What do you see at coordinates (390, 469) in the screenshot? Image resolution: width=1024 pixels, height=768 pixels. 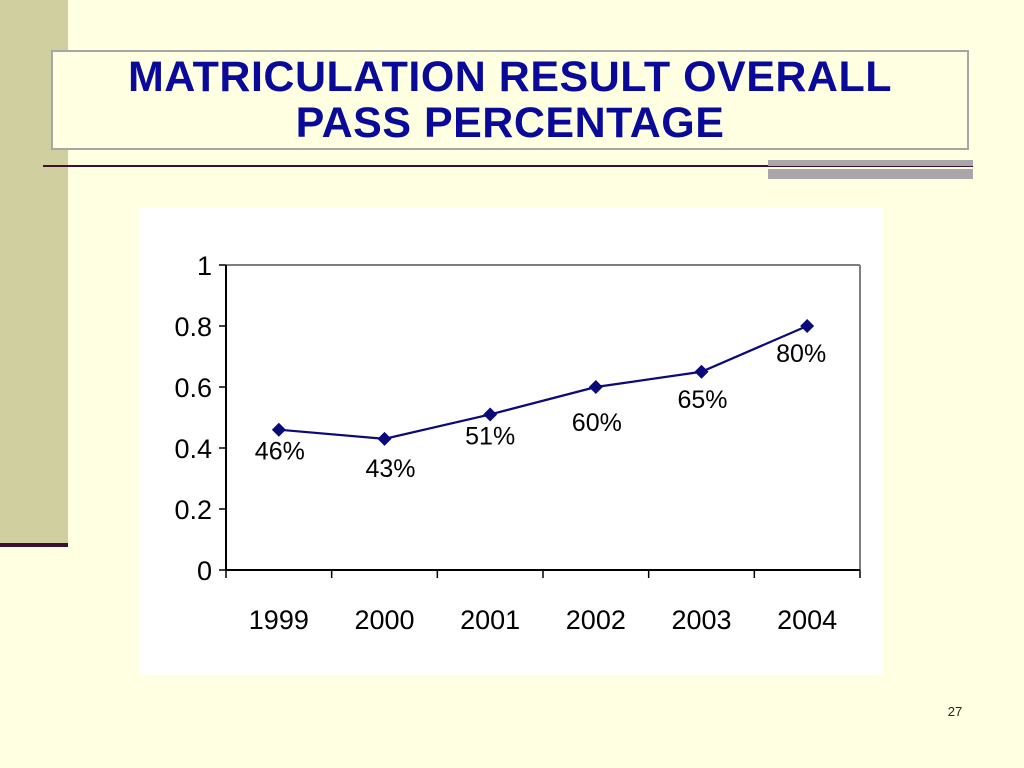 I see `data-label: 43%` at bounding box center [390, 469].